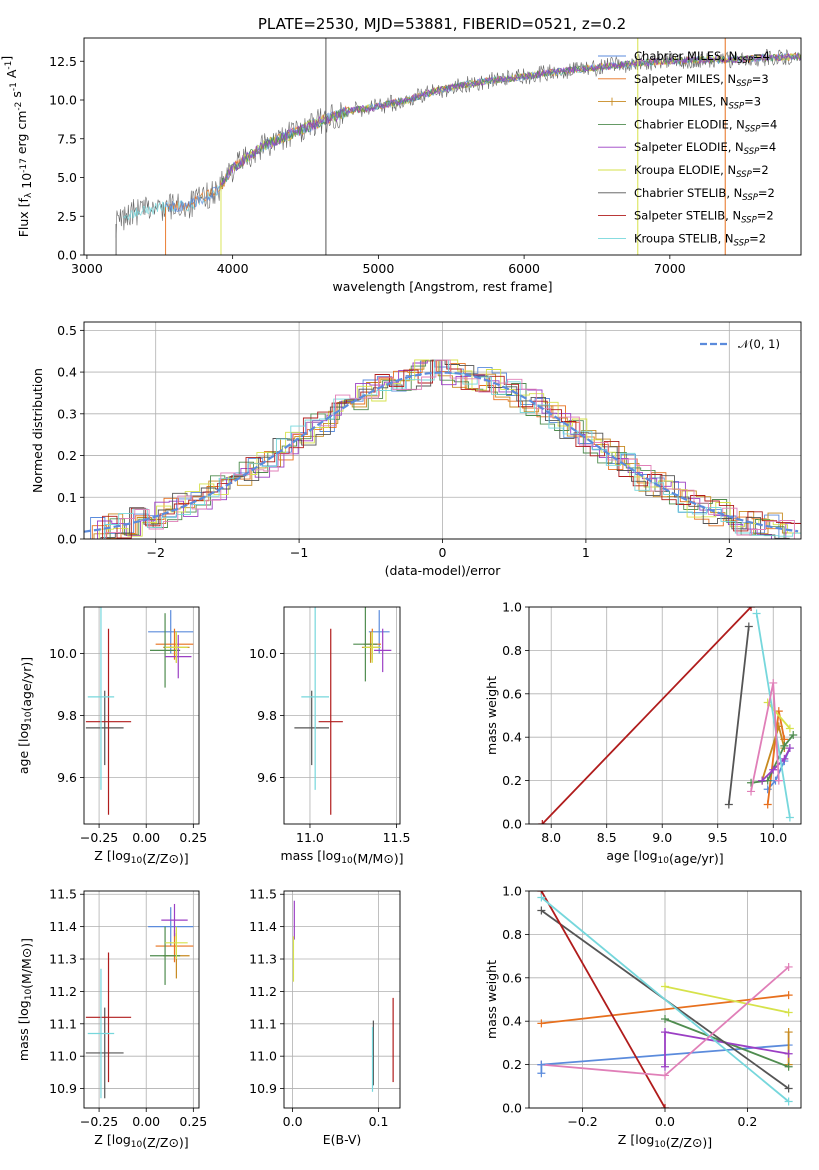  I want to click on y-tick-label: 0.3, so click(67, 413).